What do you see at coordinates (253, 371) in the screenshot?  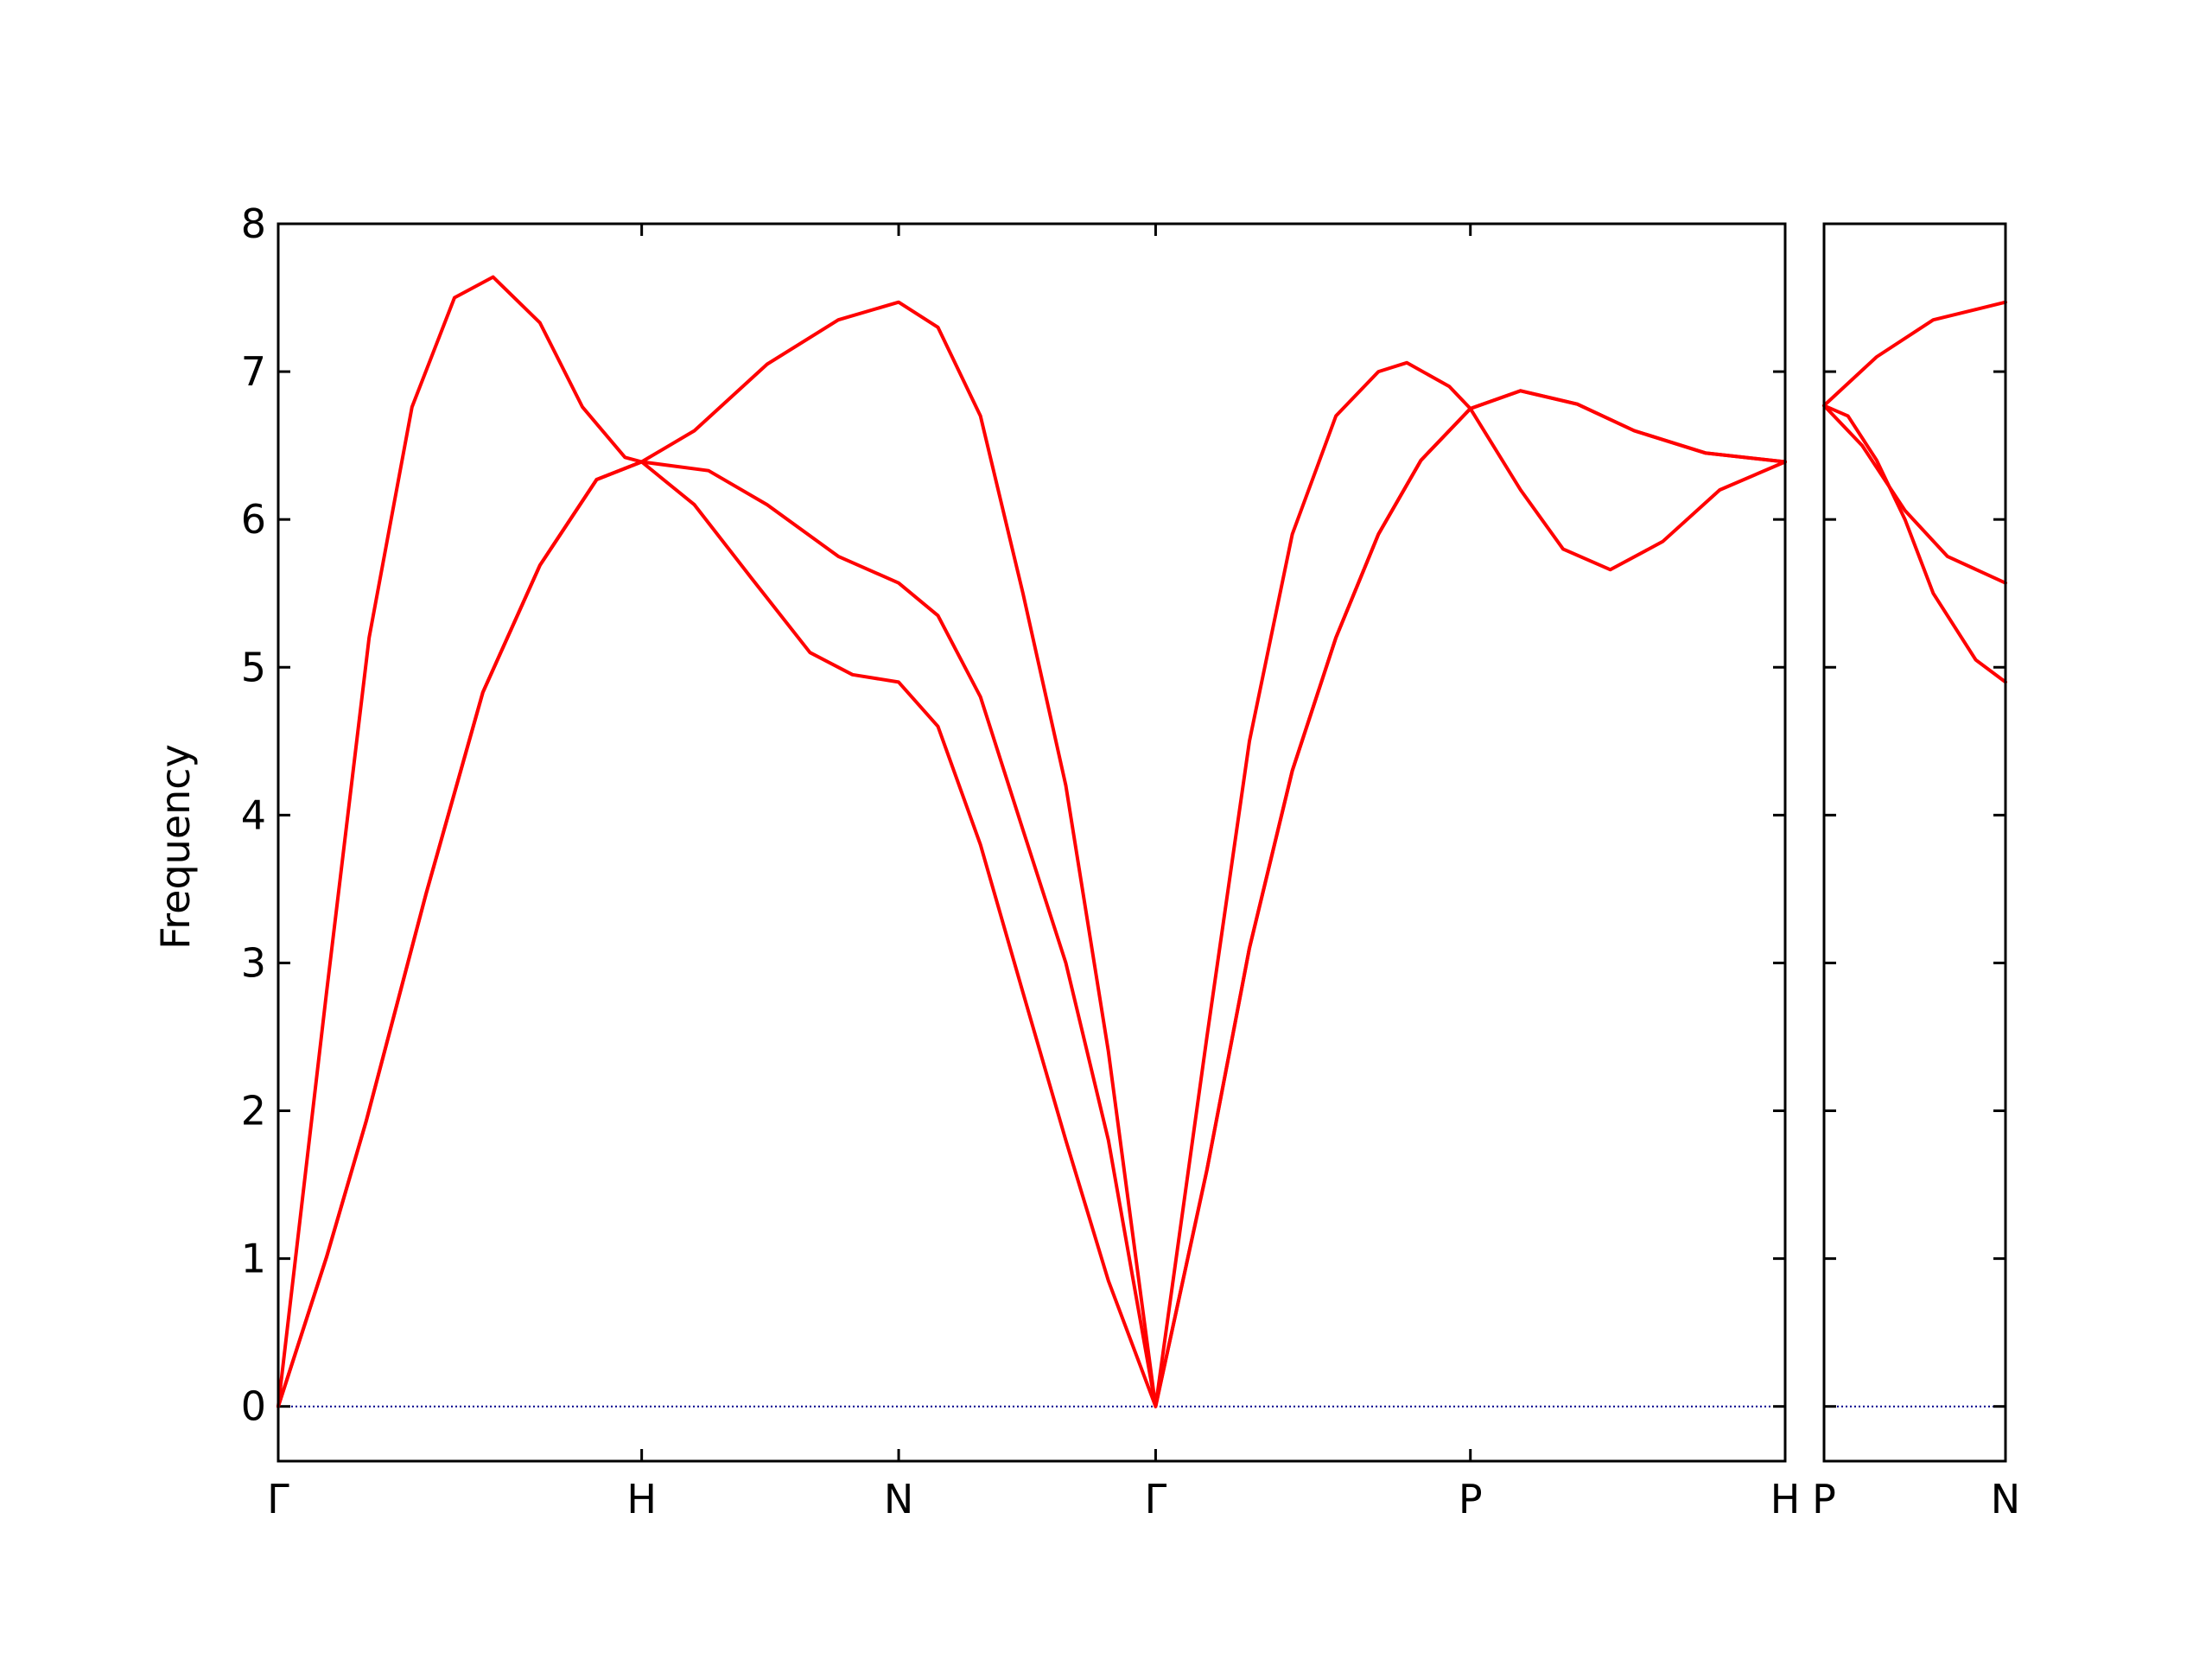 I see `y-tick-label: 7` at bounding box center [253, 371].